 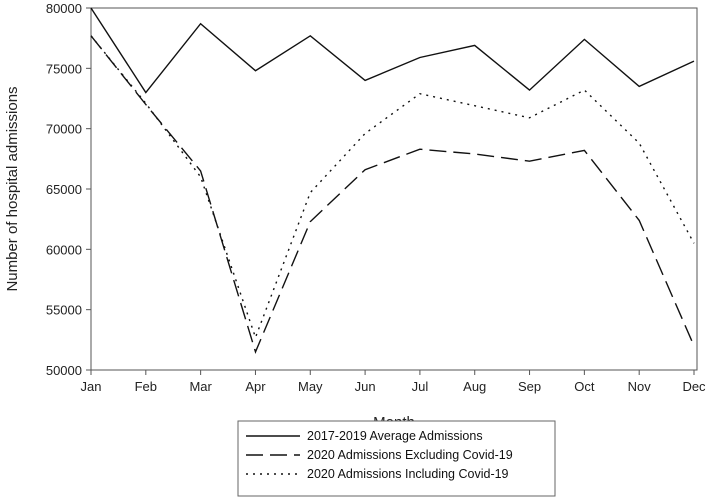 I want to click on y-tick-label: 65000, so click(x=64, y=189).